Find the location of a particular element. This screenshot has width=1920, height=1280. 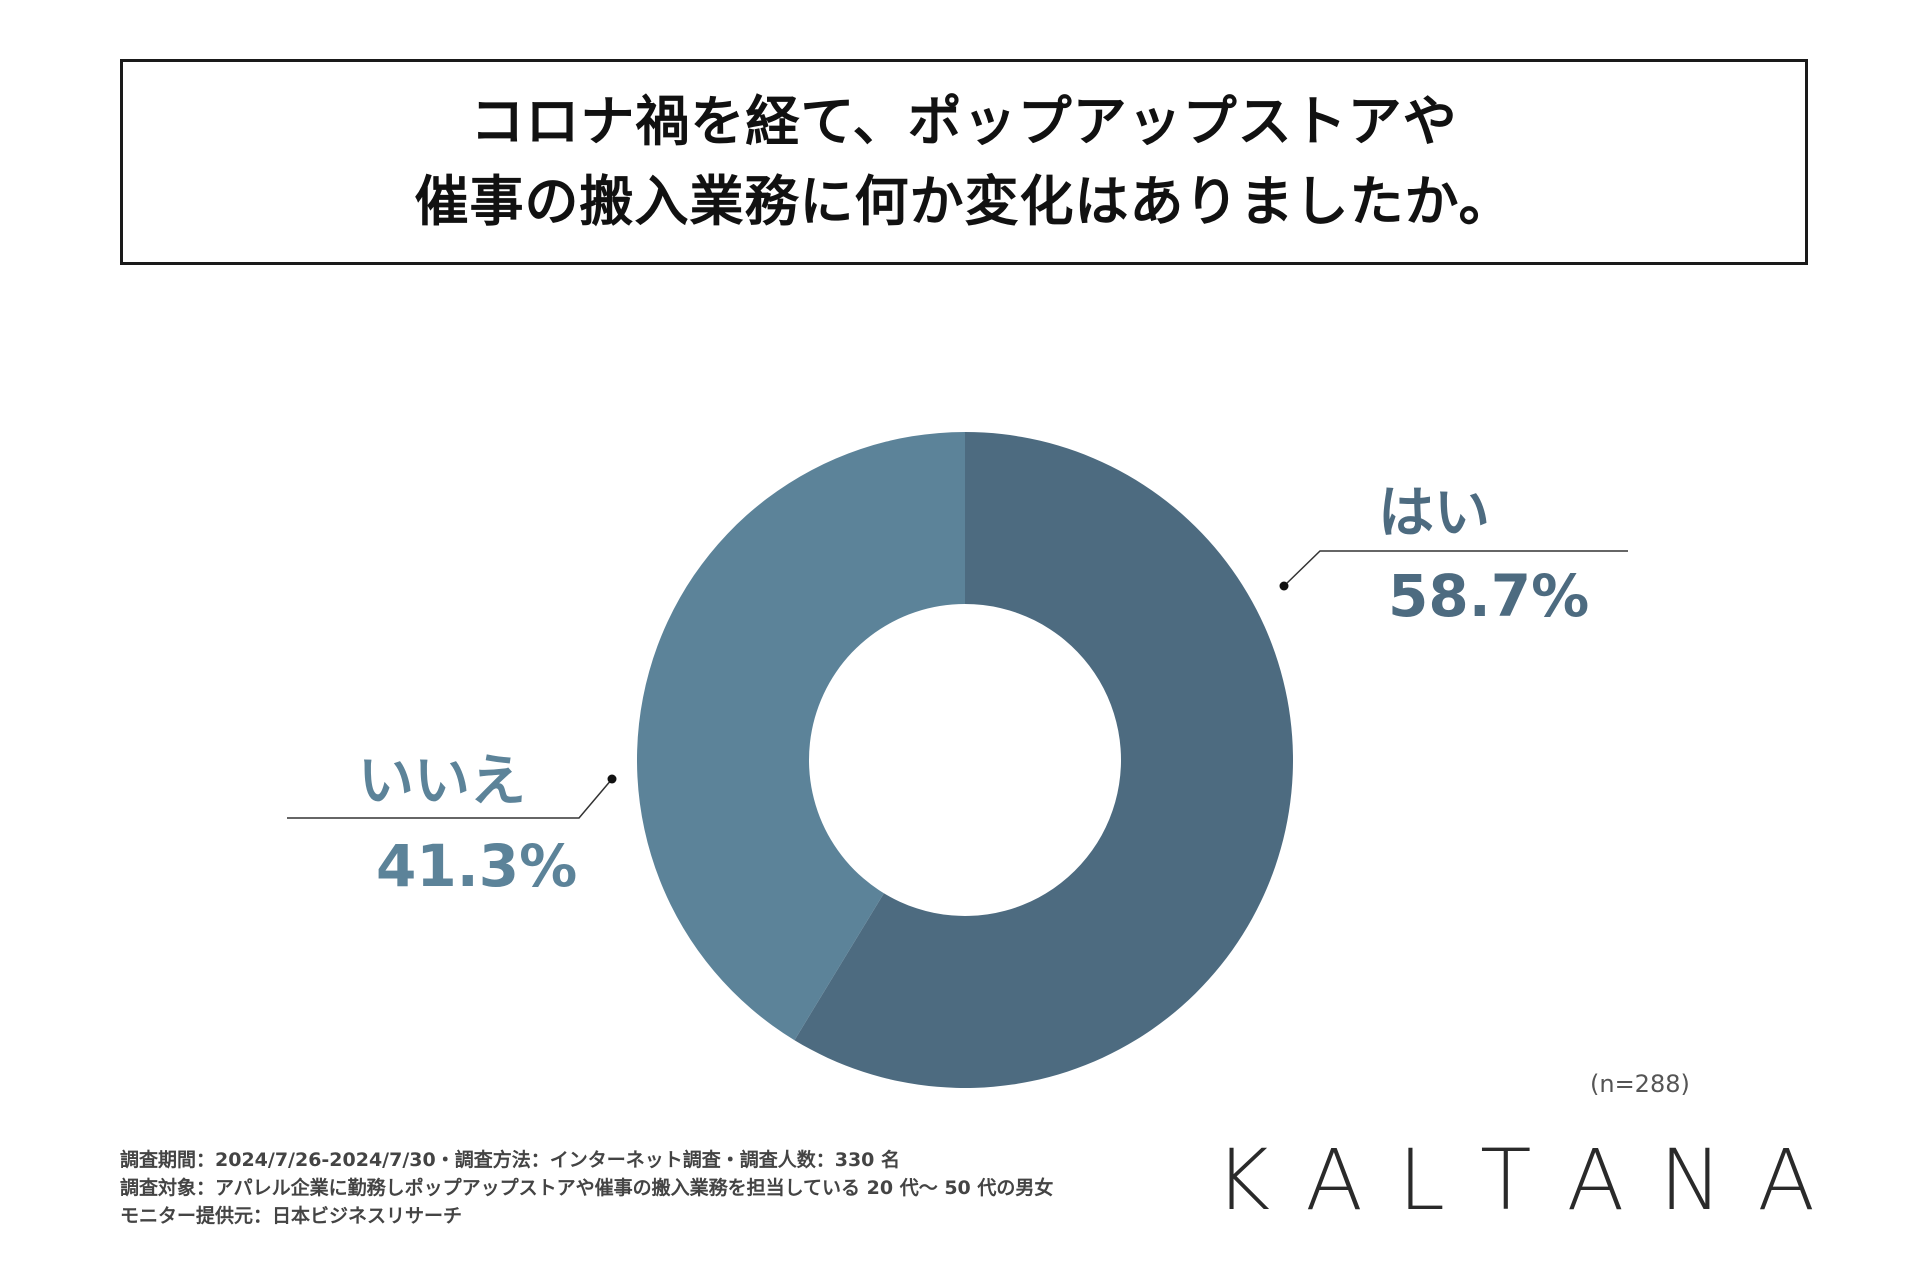

percent-label-no: 41.3% is located at coordinates (477, 866).